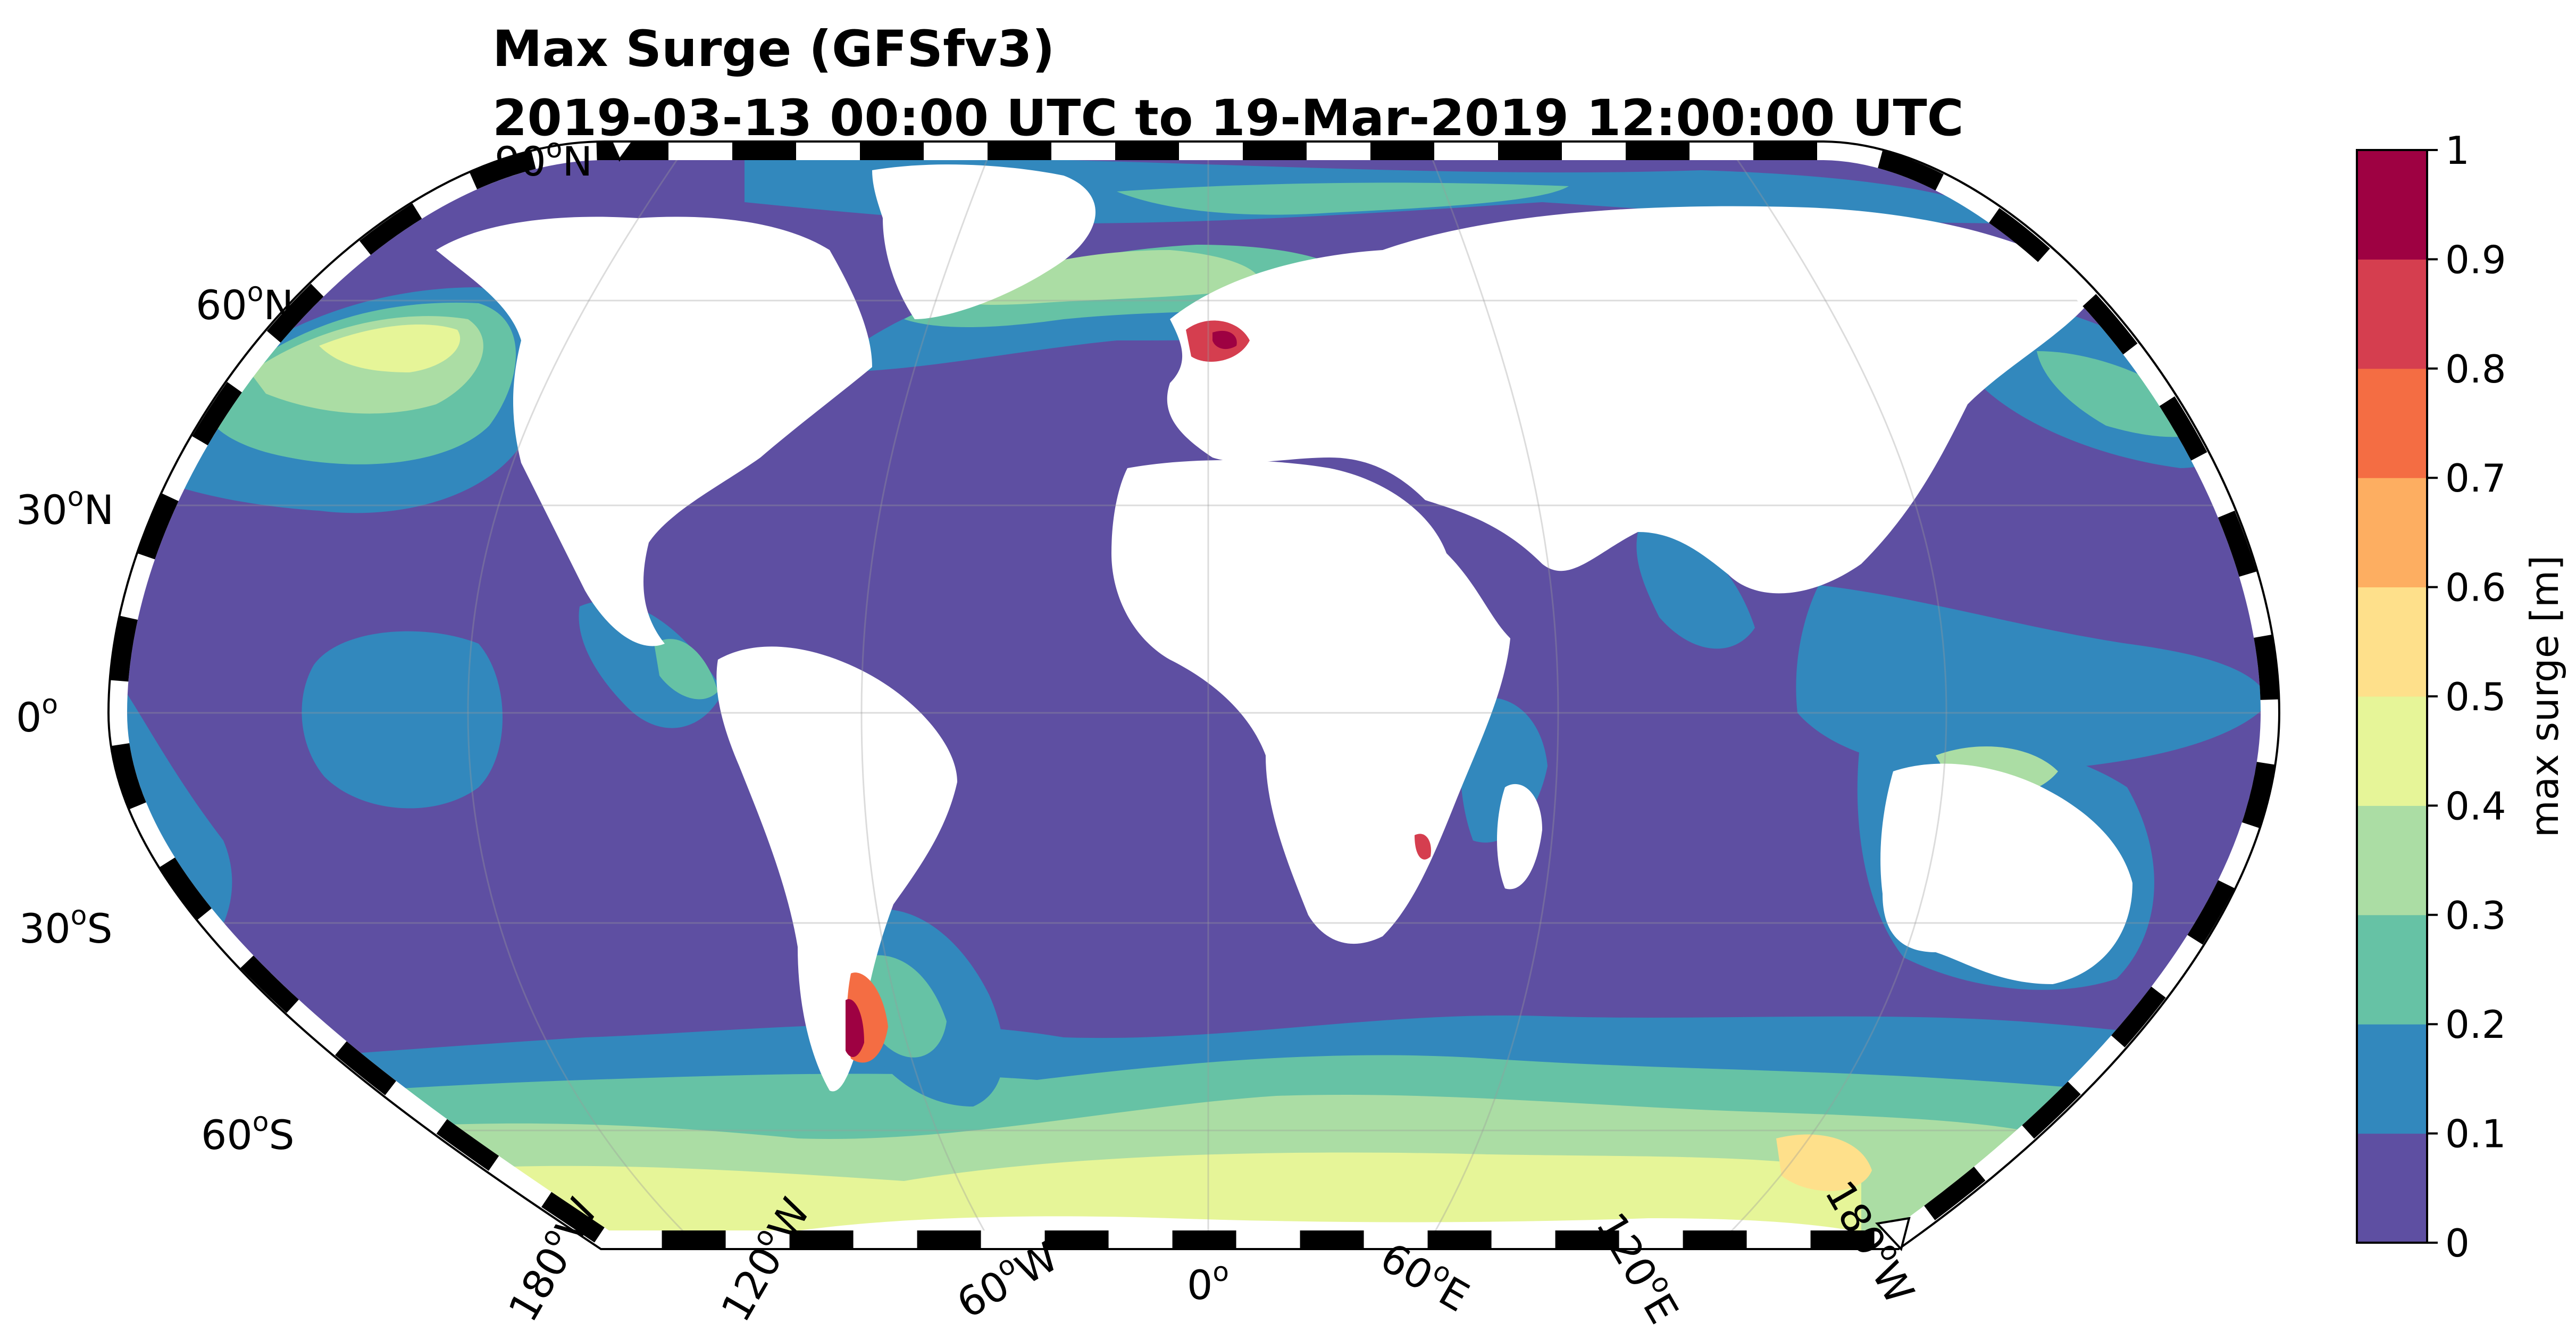  What do you see at coordinates (1104, 277) in the screenshot?
I see `north-atlantic-band-0.3` at bounding box center [1104, 277].